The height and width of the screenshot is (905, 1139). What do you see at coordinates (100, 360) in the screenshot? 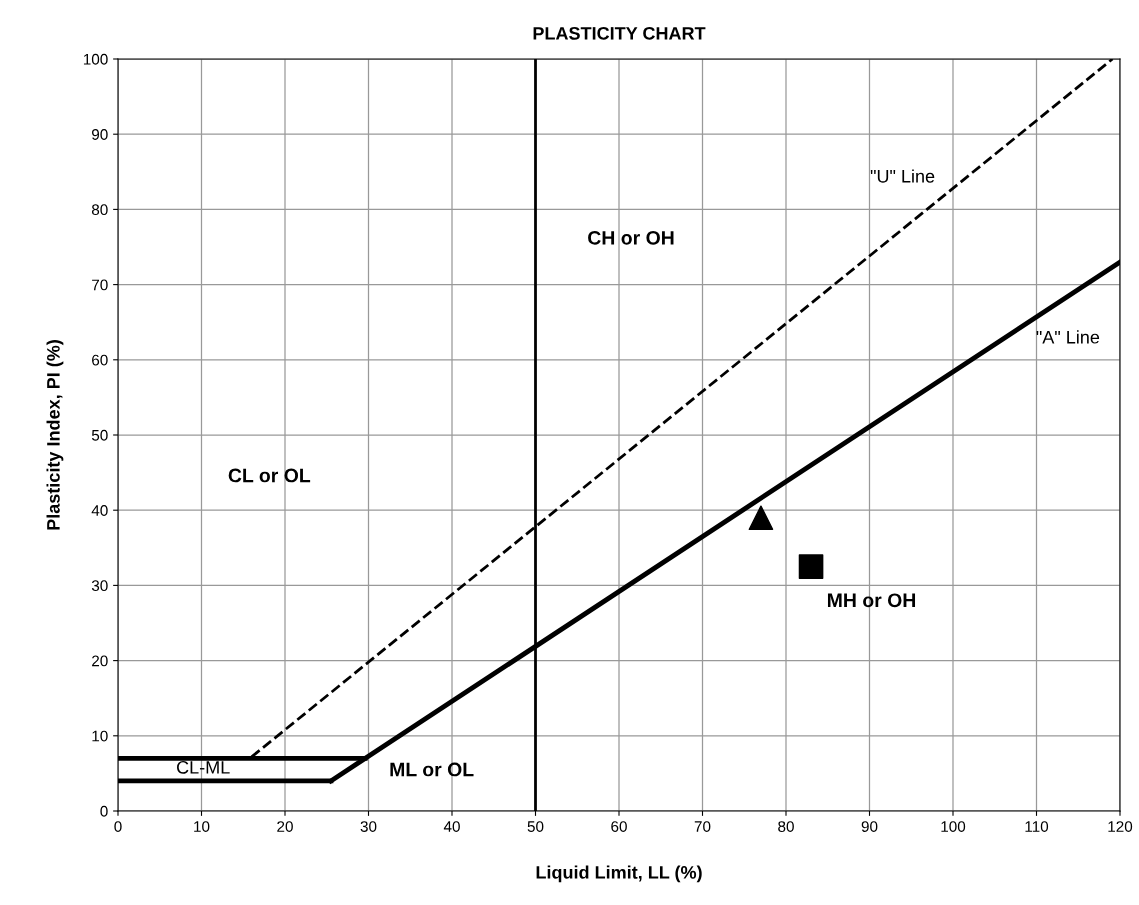
I see `y-tick-label: 60` at bounding box center [100, 360].